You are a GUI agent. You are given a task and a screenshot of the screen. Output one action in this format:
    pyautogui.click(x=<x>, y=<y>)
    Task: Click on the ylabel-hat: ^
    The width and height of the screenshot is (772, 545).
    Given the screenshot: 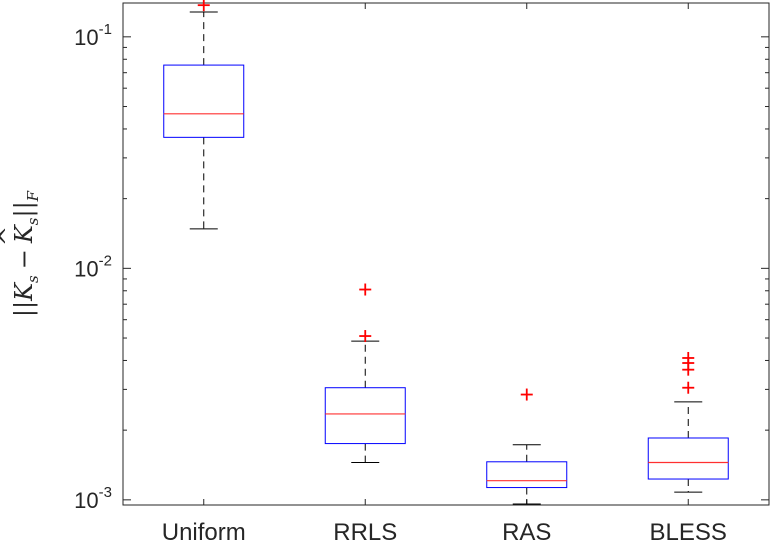 What is the action you would take?
    pyautogui.click(x=11, y=236)
    